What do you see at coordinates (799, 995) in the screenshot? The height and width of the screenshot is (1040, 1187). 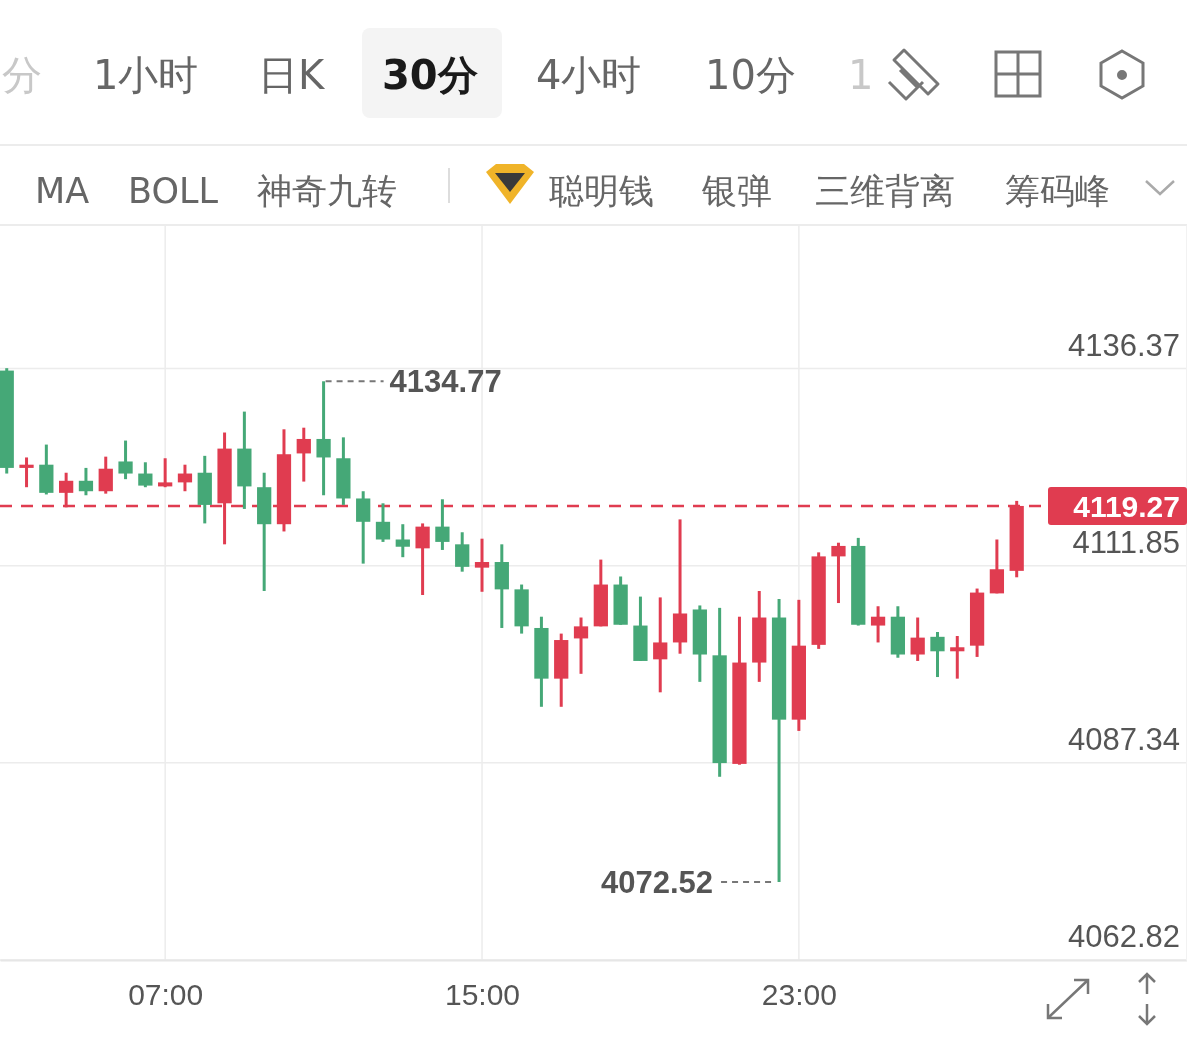 I see `x-tick-label: 23:00` at bounding box center [799, 995].